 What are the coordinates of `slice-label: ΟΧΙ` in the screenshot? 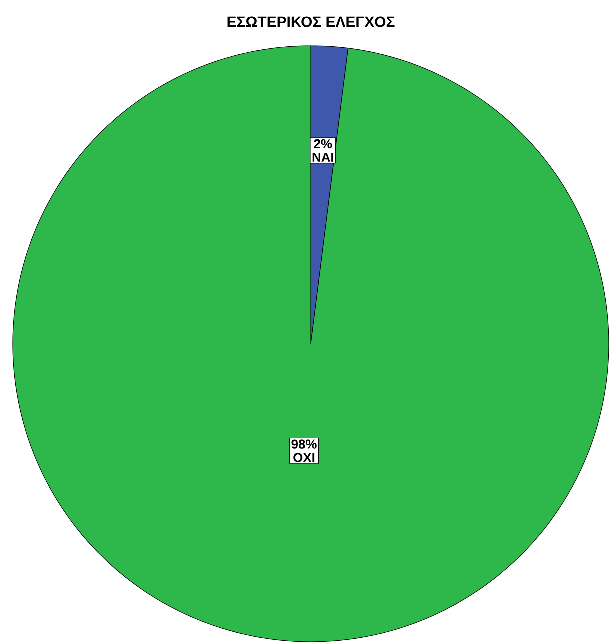 It's located at (304, 457).